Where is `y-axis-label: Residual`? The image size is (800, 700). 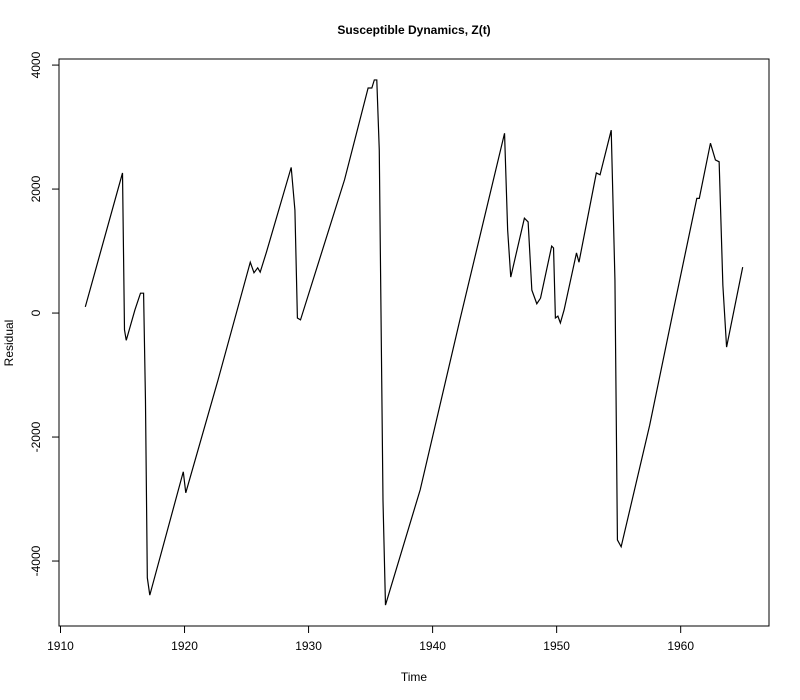
y-axis-label: Residual is located at coordinates (9, 343).